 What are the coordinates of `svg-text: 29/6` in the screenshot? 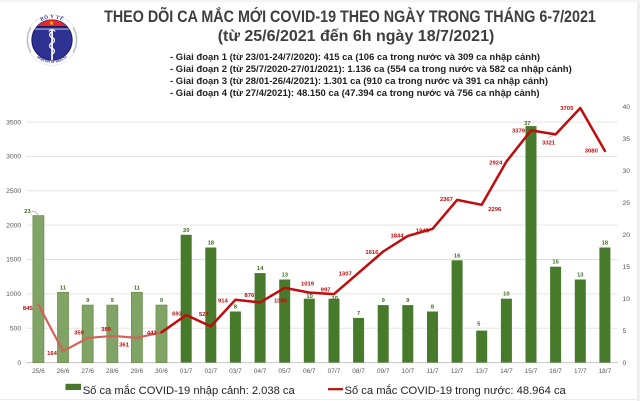 It's located at (137, 371).